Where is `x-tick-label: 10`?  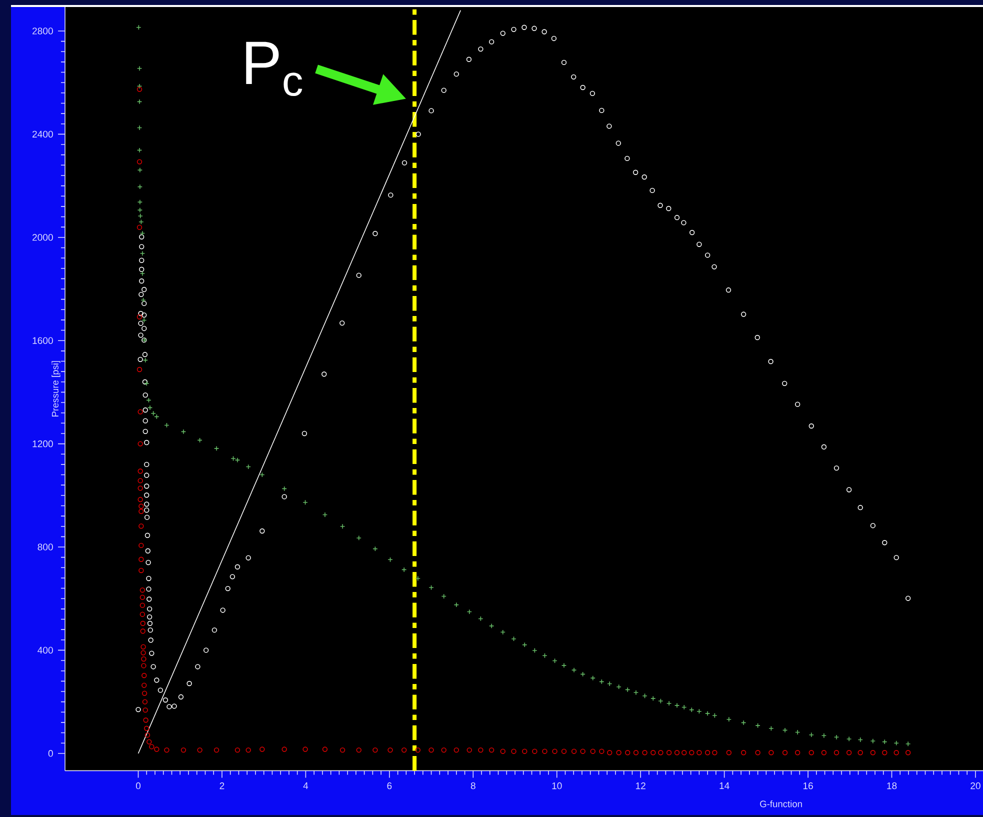 x-tick-label: 10 is located at coordinates (557, 786).